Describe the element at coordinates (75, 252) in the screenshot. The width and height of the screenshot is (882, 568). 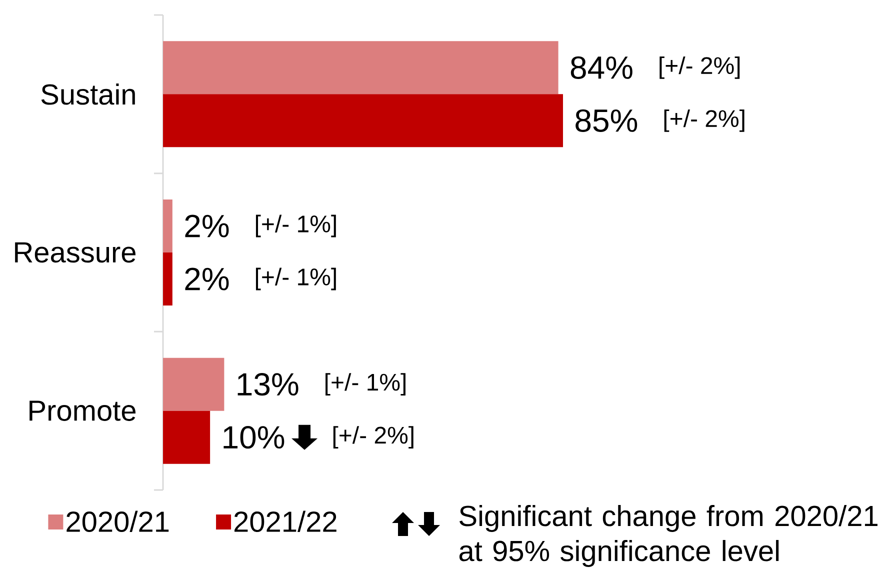
I see `y-tick-label: Reassure` at that location.